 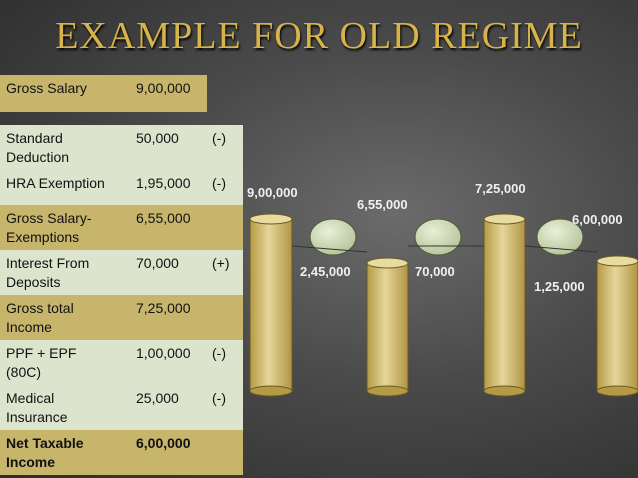 I want to click on row-label: Gross total Income, so click(x=40, y=317).